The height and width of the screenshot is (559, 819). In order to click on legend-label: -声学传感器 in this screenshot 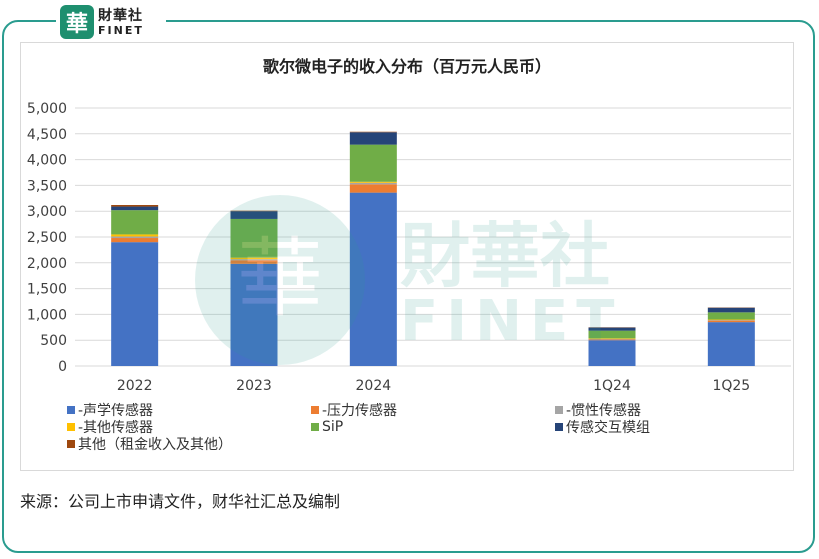, I will do `click(116, 410)`.